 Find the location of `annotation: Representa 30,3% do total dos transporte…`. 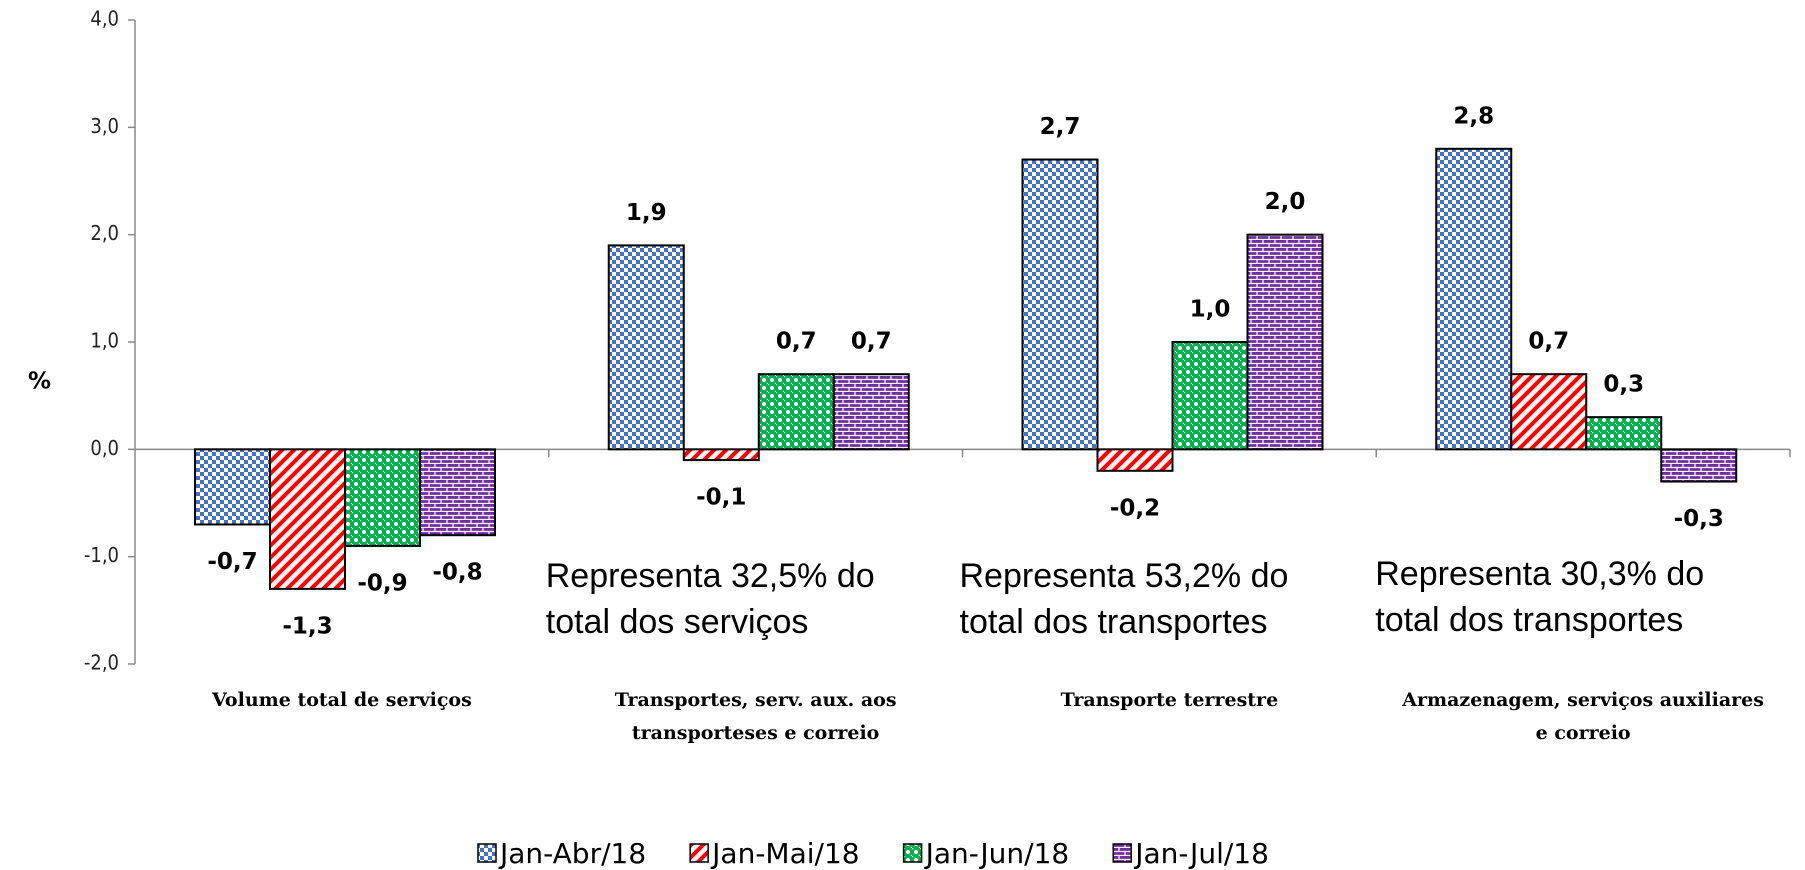

annotation: Representa 30,3% do total dos transporte… is located at coordinates (1540, 597).